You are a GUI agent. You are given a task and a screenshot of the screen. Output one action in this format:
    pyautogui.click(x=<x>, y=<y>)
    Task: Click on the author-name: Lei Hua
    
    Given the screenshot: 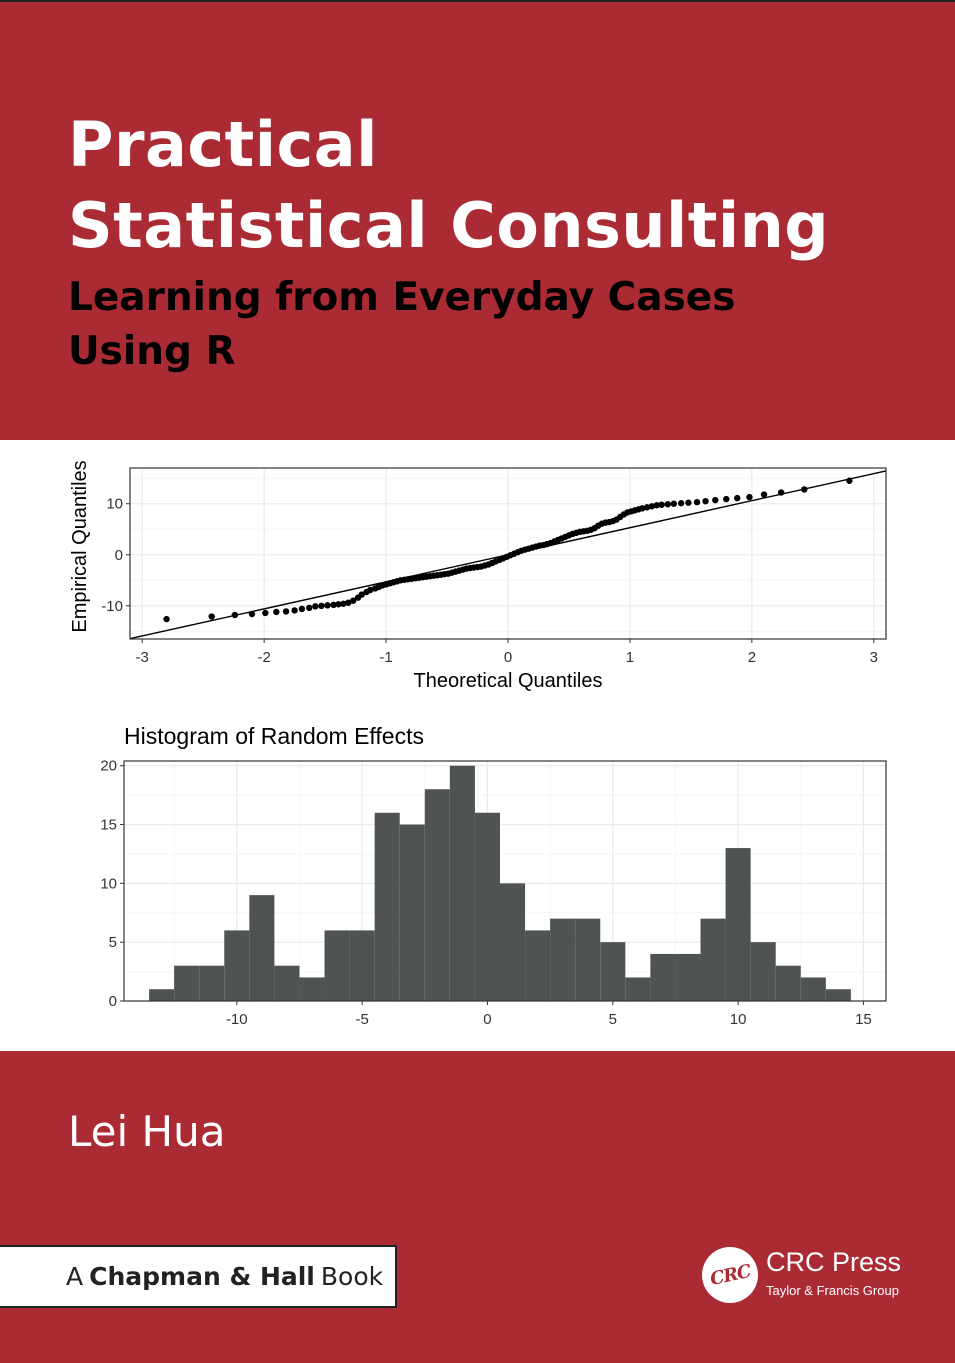 What is the action you would take?
    pyautogui.click(x=147, y=1131)
    